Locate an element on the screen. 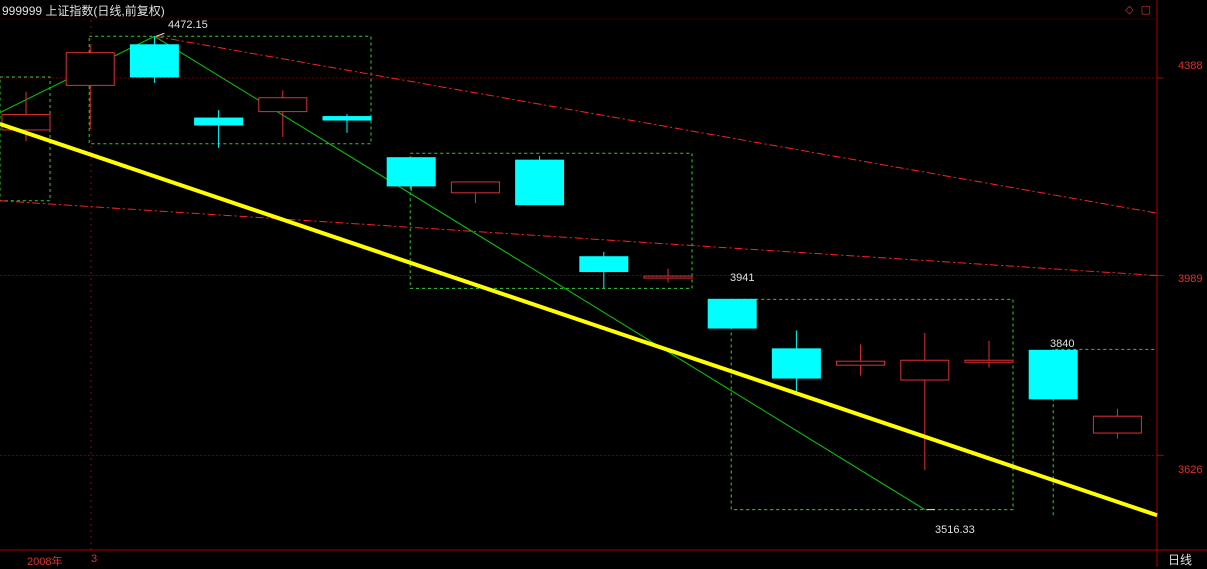 The height and width of the screenshot is (569, 1207). price-tick-3626: 3626 is located at coordinates (1190, 470).